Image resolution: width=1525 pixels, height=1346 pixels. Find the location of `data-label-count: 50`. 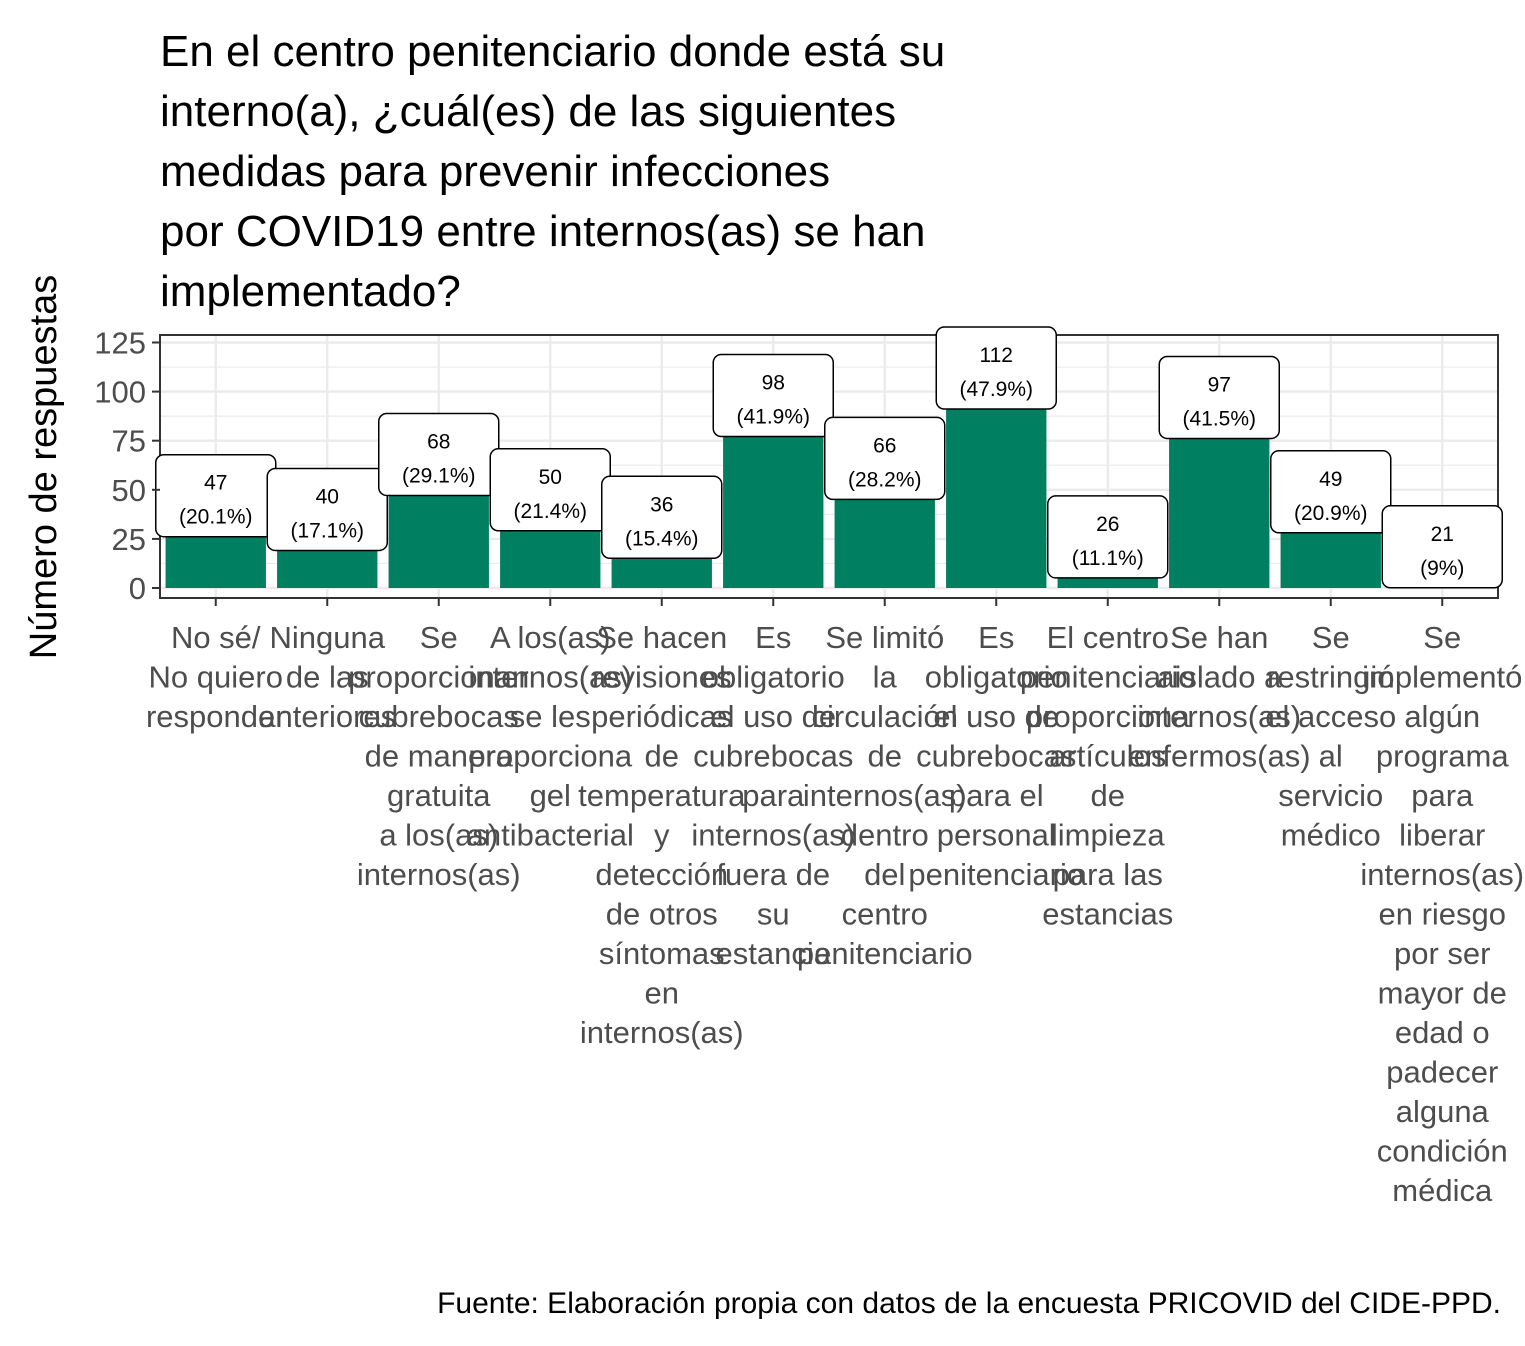

data-label-count: 50 is located at coordinates (550, 477).